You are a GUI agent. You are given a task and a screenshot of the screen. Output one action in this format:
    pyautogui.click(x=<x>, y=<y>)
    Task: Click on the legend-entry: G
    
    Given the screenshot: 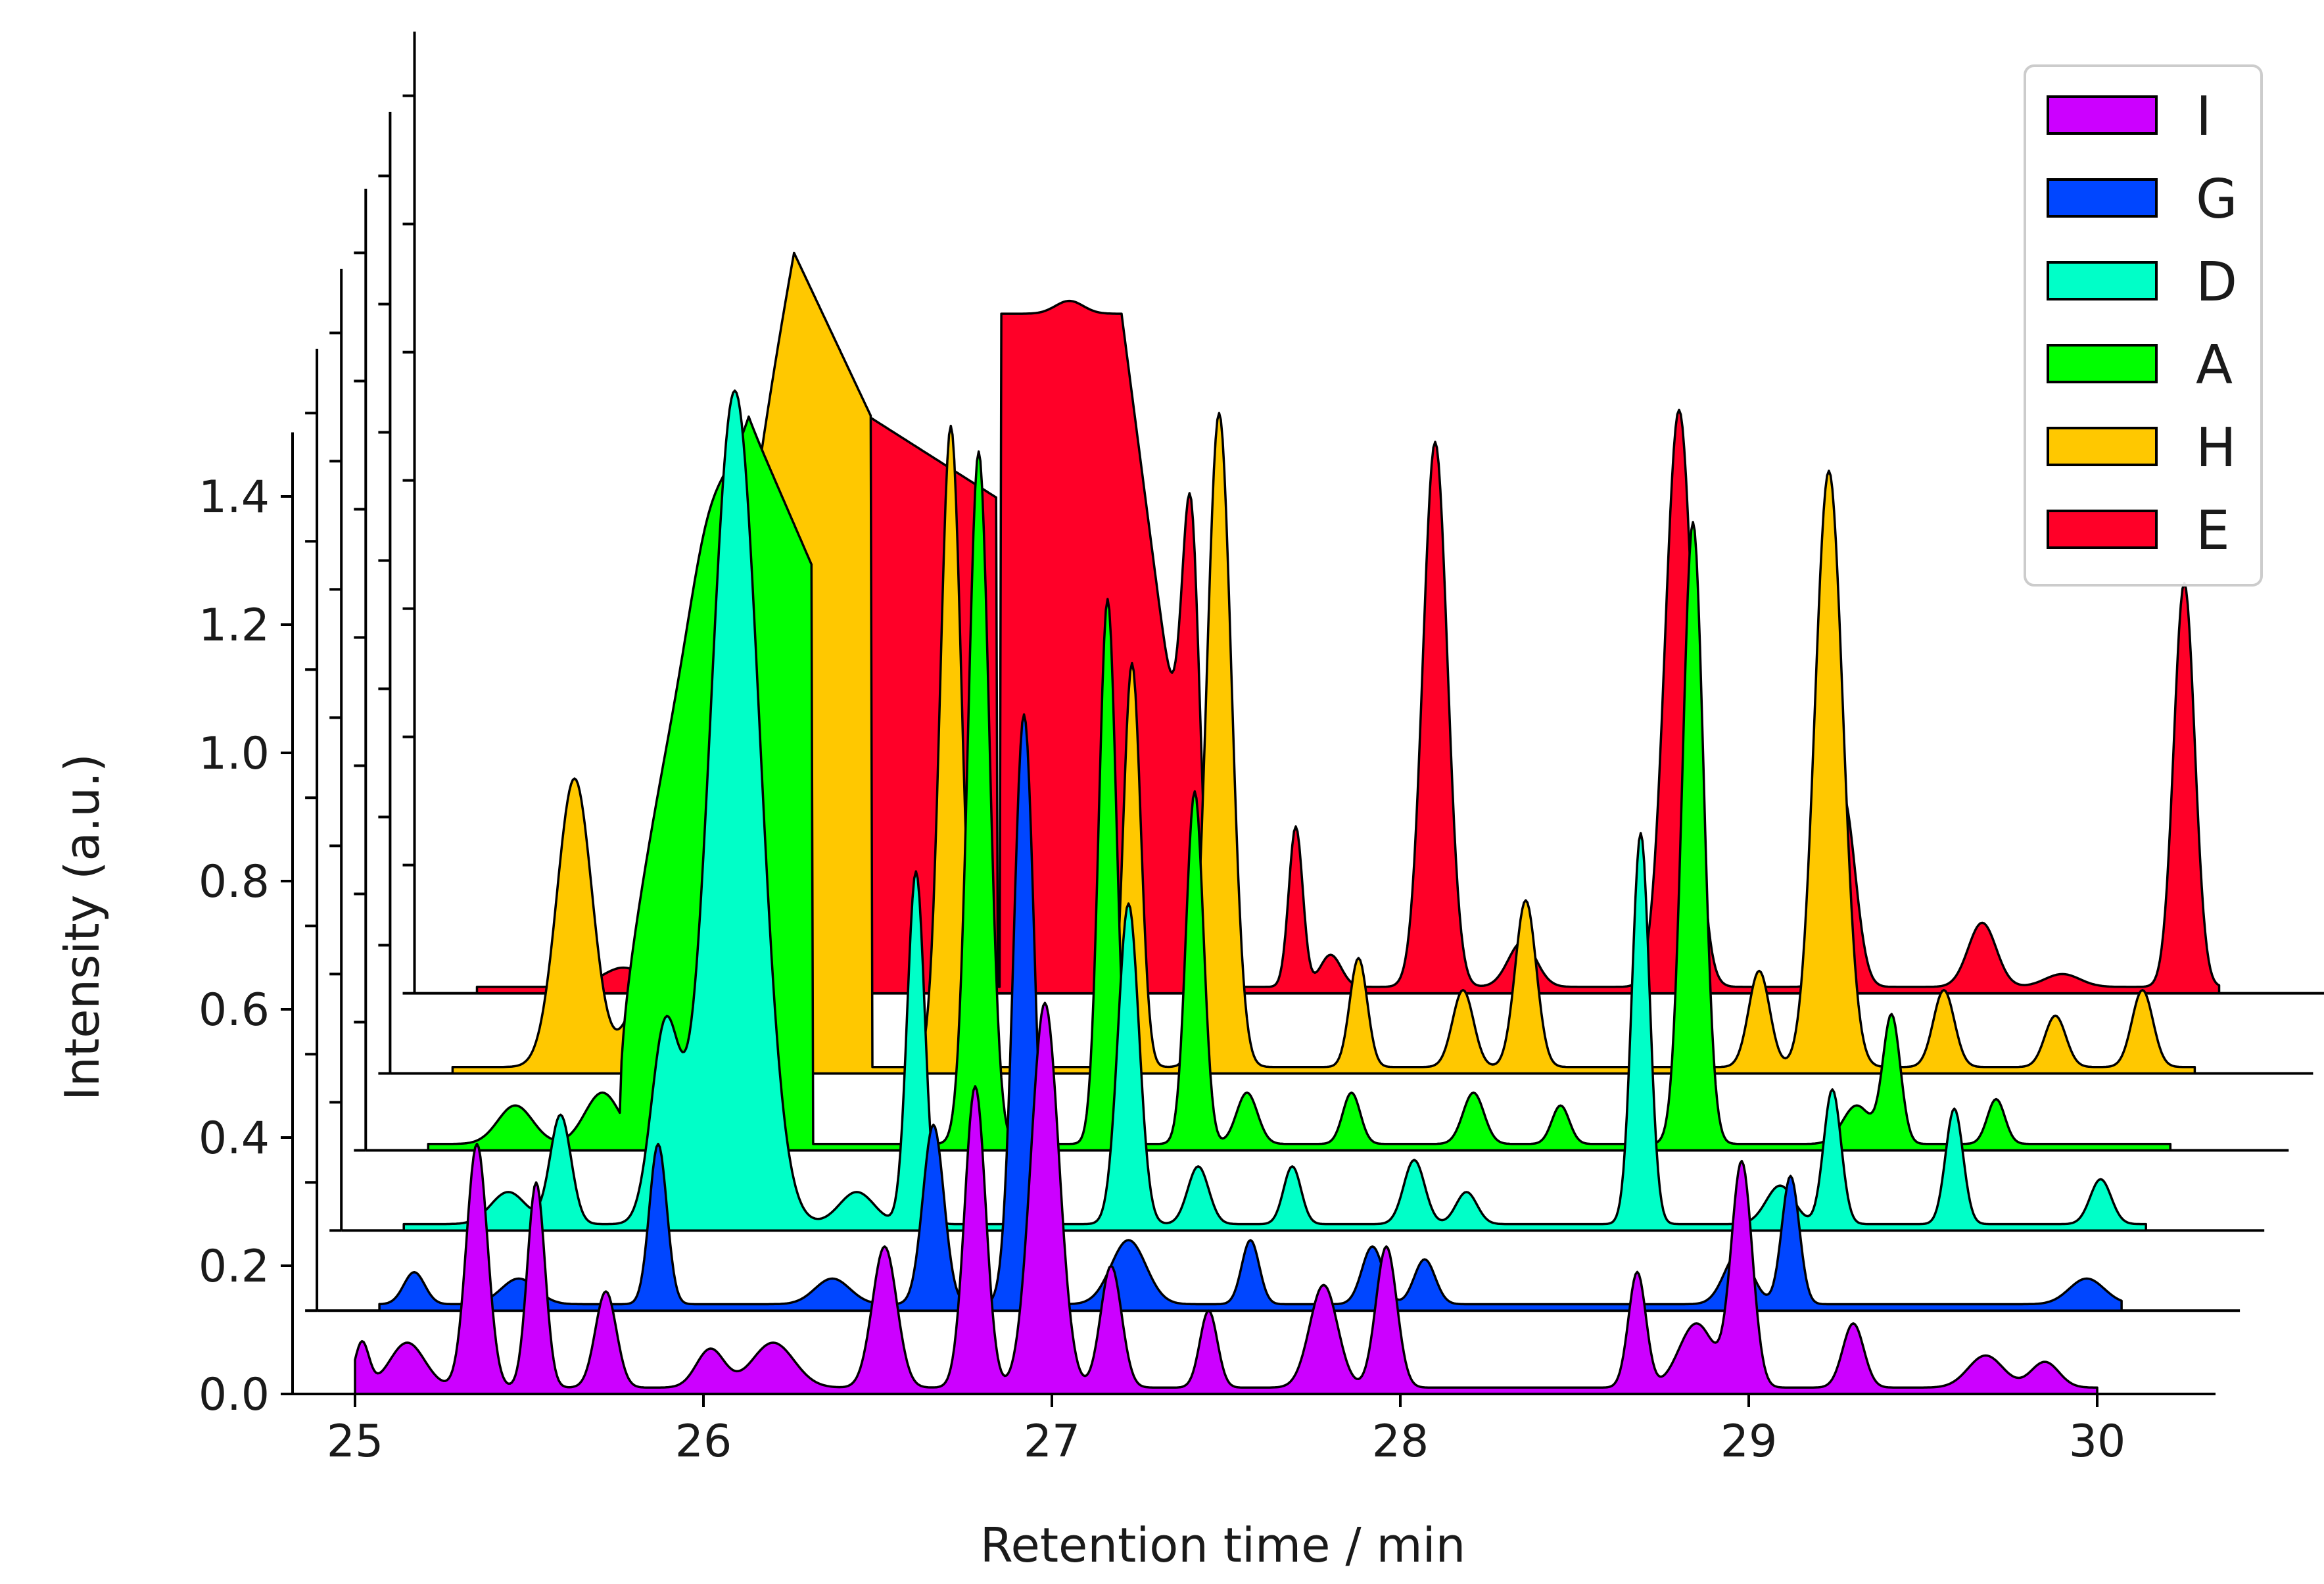 What is the action you would take?
    pyautogui.click(x=2142, y=199)
    